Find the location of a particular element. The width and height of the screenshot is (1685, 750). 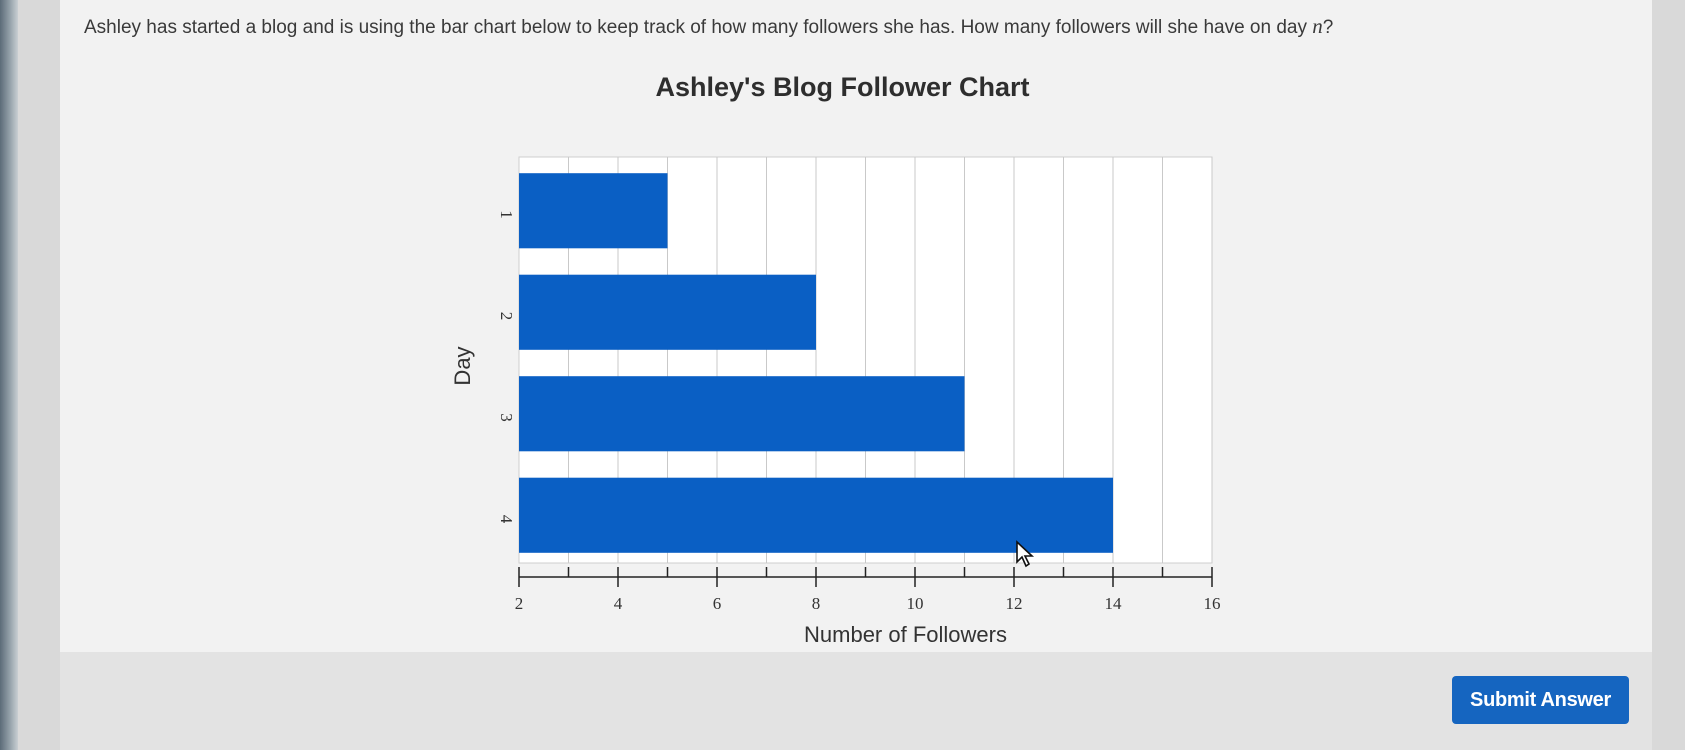

x-tick-label: 14 is located at coordinates (1114, 603).